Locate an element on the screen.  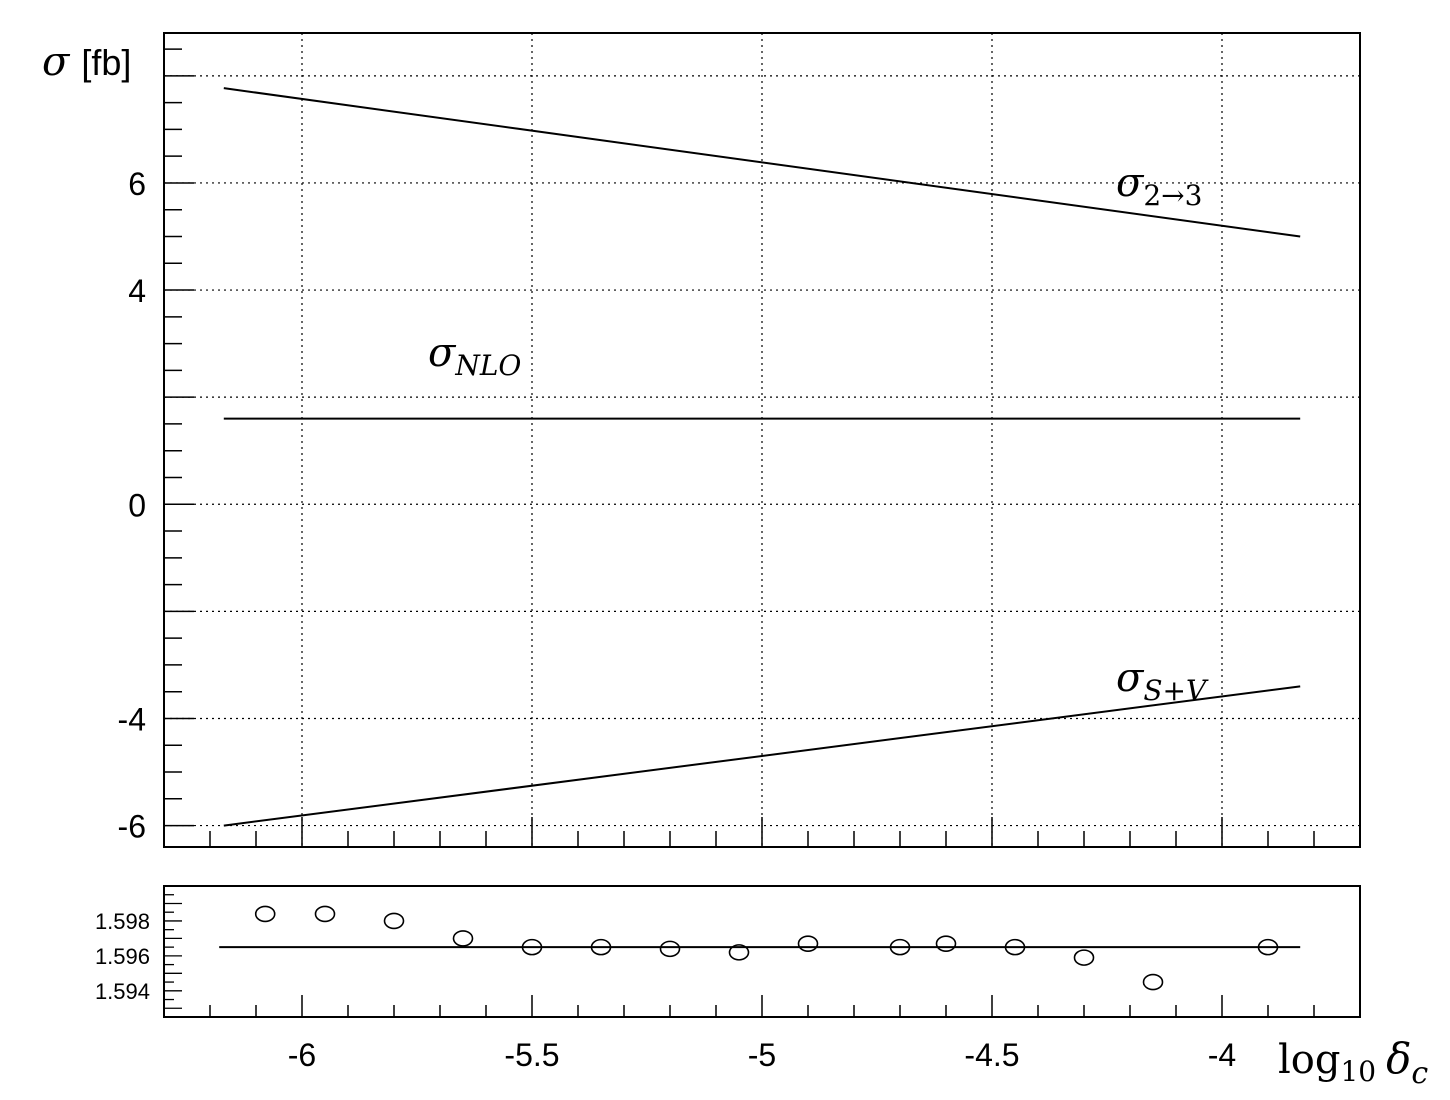
series-label-sigma23: σ2→3 is located at coordinates (1159, 186).